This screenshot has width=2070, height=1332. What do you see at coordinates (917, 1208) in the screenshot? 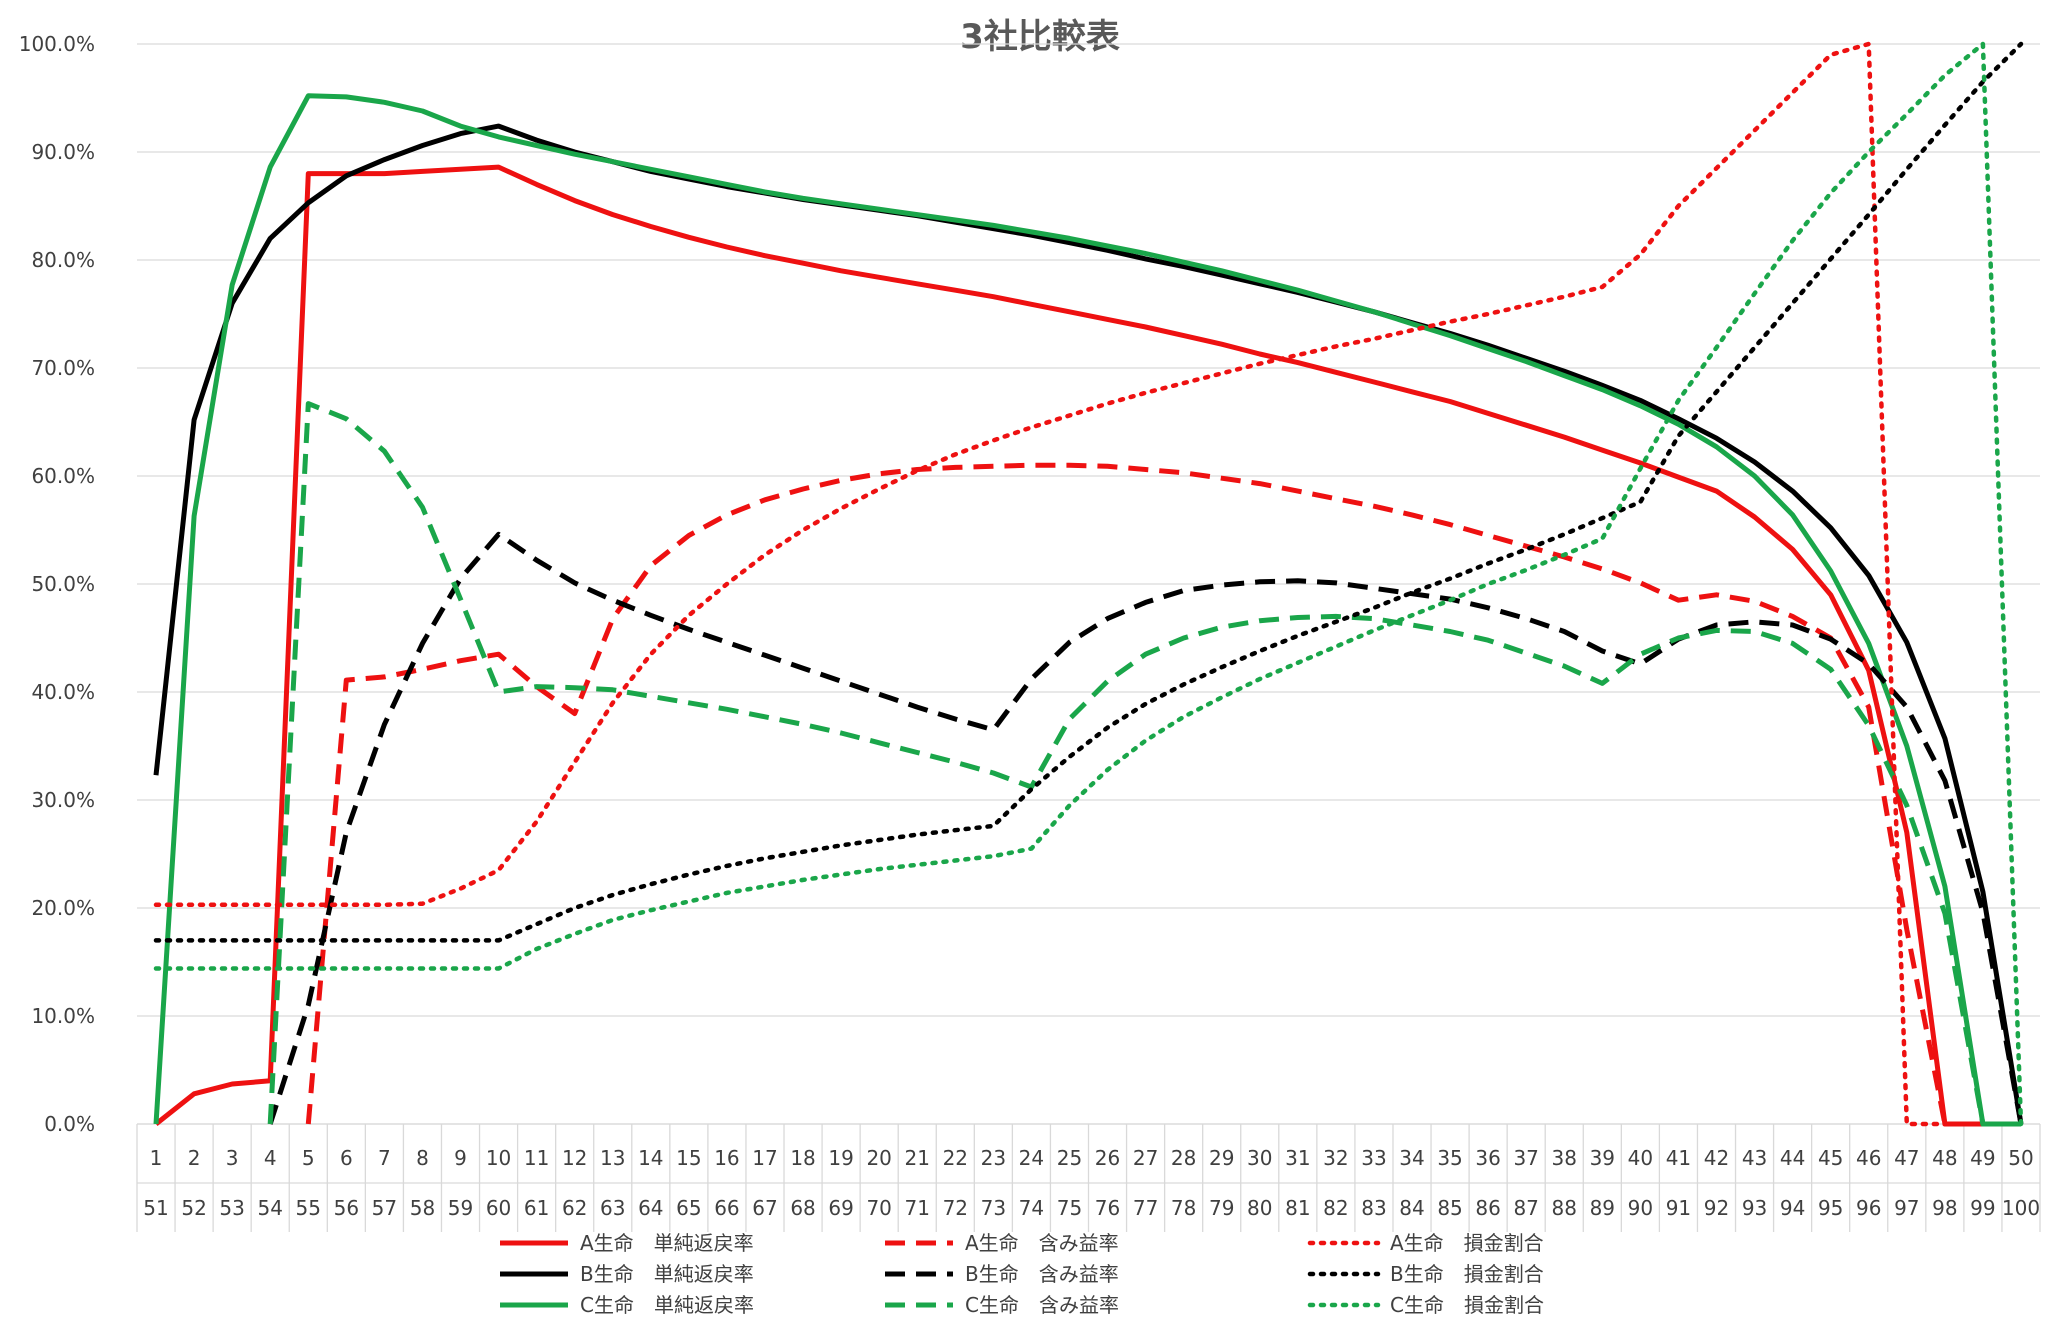
I see `x-tick-label-row2: 71` at bounding box center [917, 1208].